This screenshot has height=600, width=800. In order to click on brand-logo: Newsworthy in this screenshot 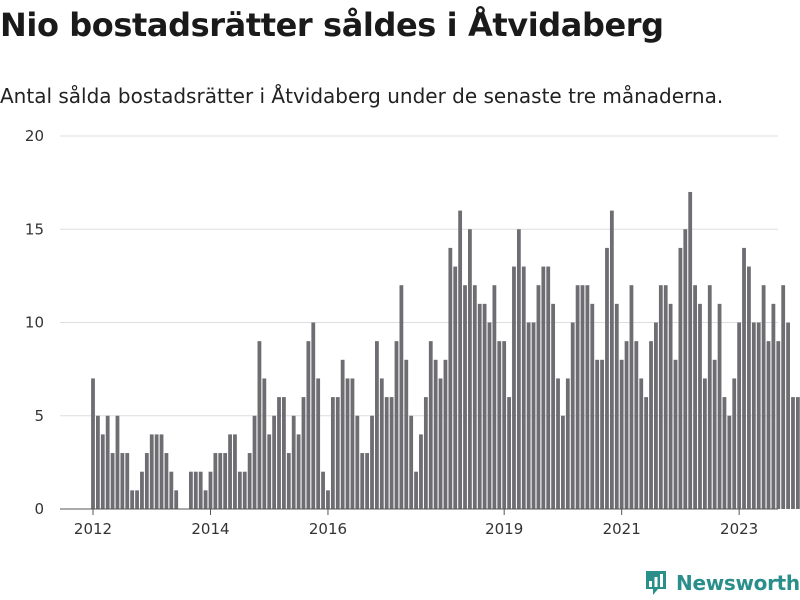, I will do `click(722, 583)`.